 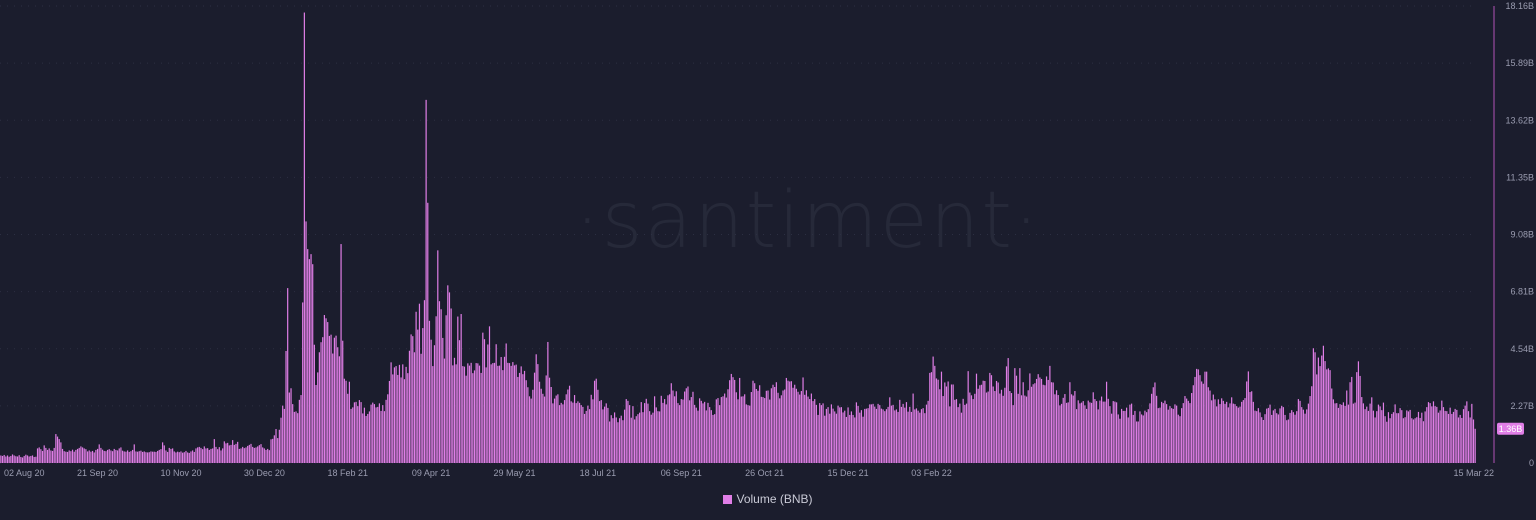 What do you see at coordinates (1522, 292) in the screenshot?
I see `y-tick-label: 6.81B` at bounding box center [1522, 292].